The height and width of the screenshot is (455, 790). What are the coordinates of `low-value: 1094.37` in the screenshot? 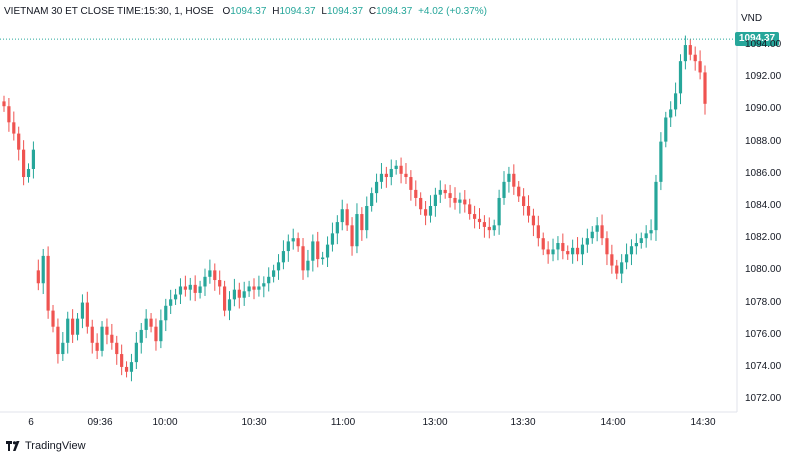 It's located at (345, 11).